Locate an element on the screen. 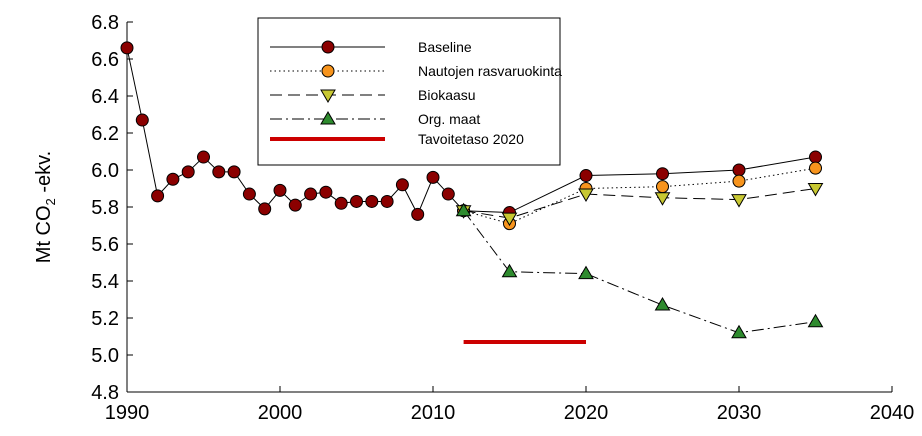 This screenshot has width=922, height=436. y-tick-label: 5.0 is located at coordinates (105, 356).